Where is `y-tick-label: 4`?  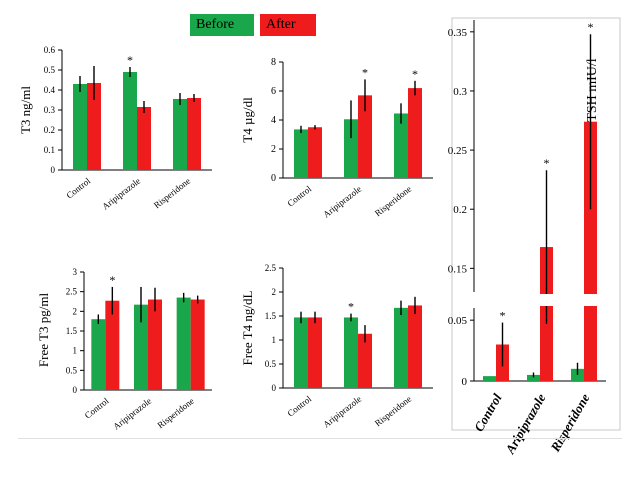 y-tick-label: 4 is located at coordinates (273, 120).